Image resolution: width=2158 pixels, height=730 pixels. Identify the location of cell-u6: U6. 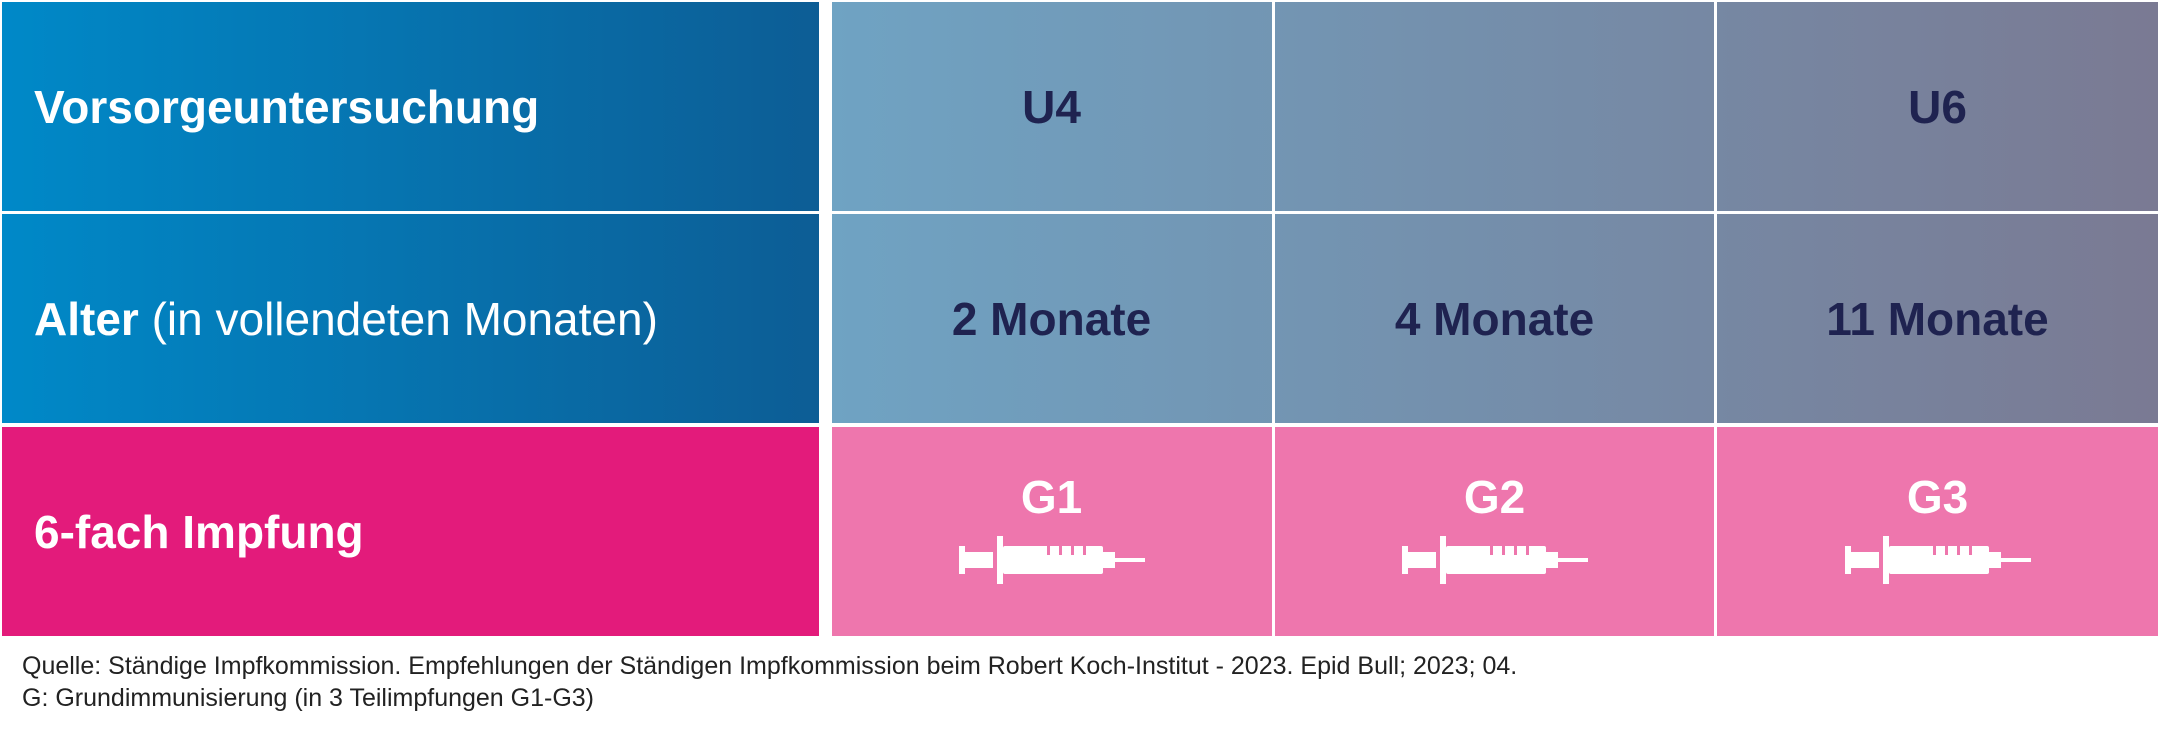
(1937, 106).